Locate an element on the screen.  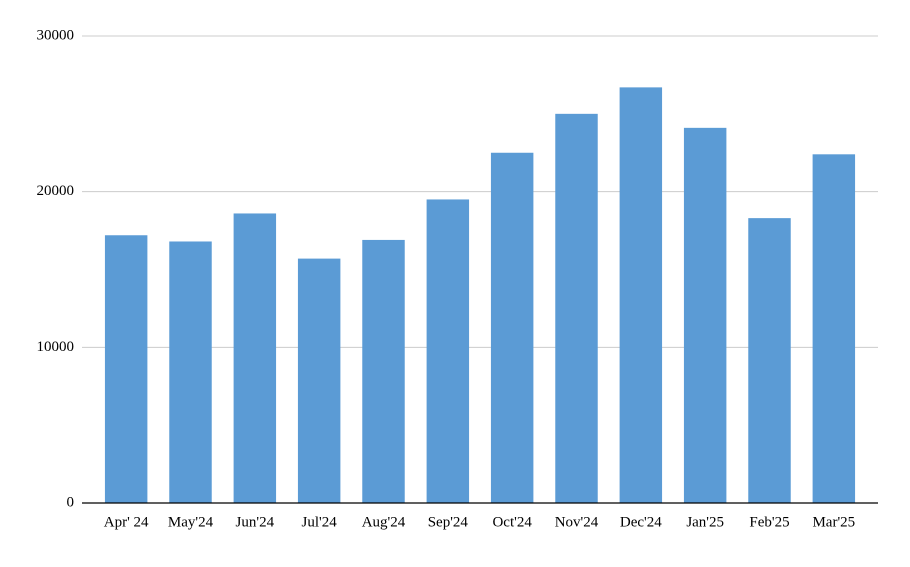
x-tick-label: Jan'25 is located at coordinates (705, 522).